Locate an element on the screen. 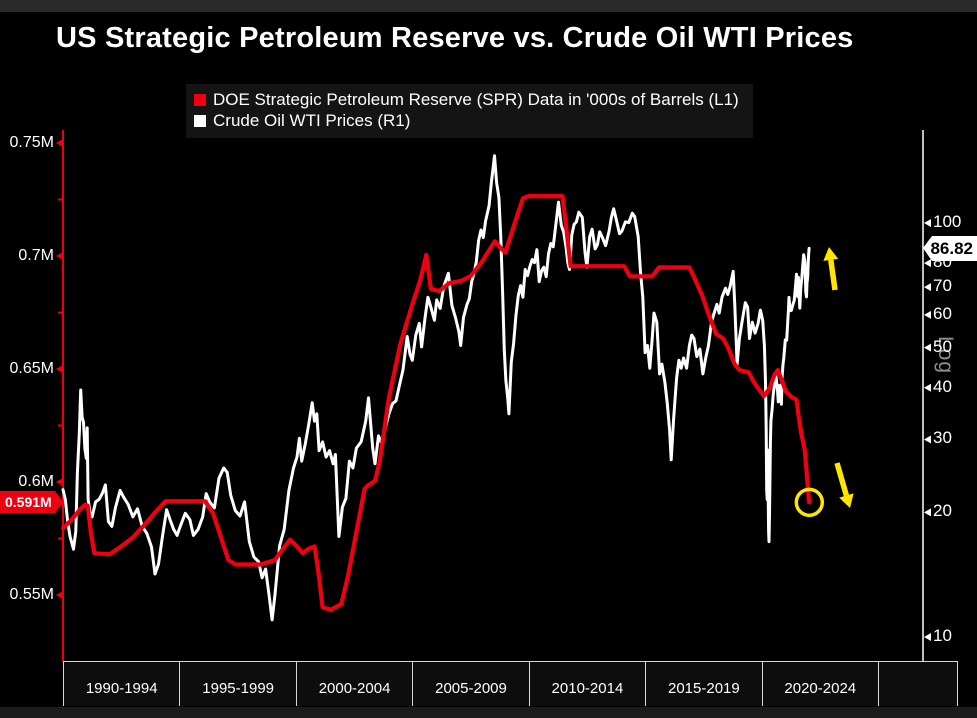 The width and height of the screenshot is (977, 718). log-scale-label: Log is located at coordinates (945, 355).